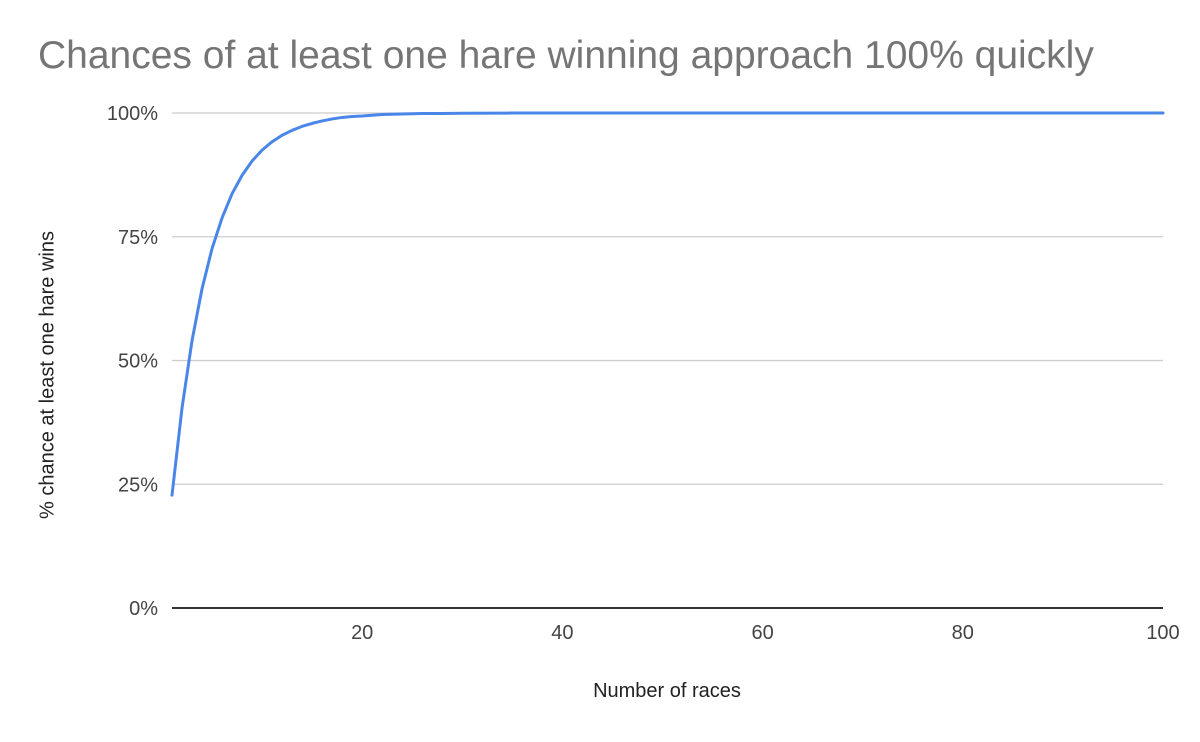 The height and width of the screenshot is (742, 1200). What do you see at coordinates (138, 238) in the screenshot?
I see `y-tick-label: 75%` at bounding box center [138, 238].